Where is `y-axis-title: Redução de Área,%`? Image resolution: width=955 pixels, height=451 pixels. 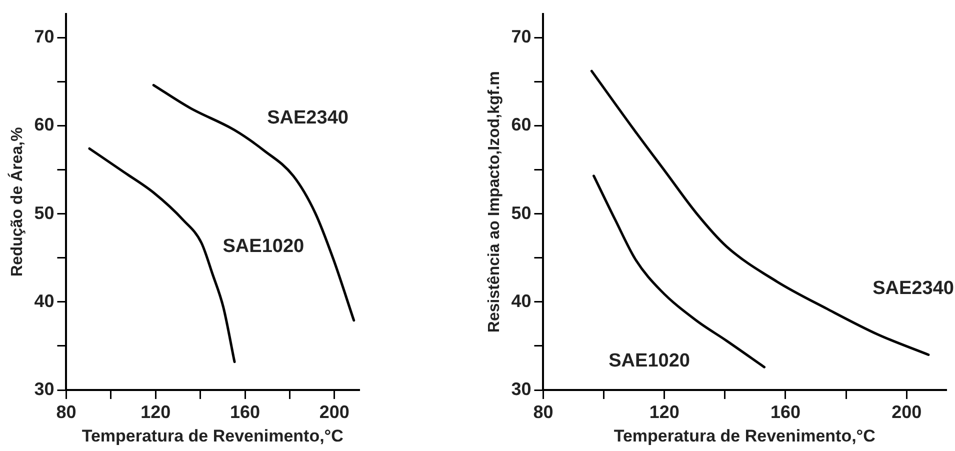 y-axis-title: Redução de Área,% is located at coordinates (16, 202).